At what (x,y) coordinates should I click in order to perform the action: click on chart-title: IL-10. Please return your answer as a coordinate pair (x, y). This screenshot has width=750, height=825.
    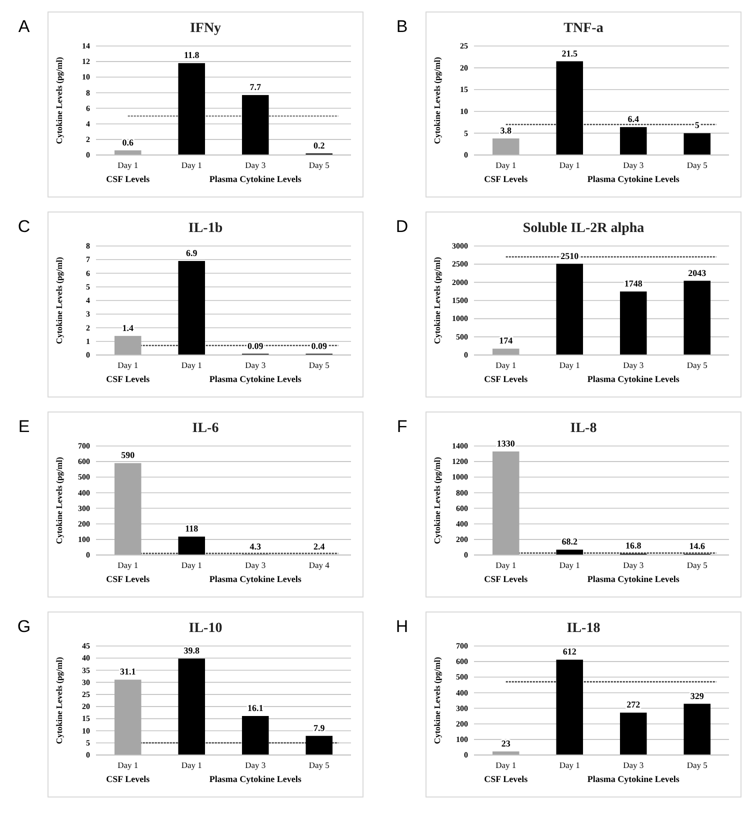
    Looking at the image, I should click on (205, 628).